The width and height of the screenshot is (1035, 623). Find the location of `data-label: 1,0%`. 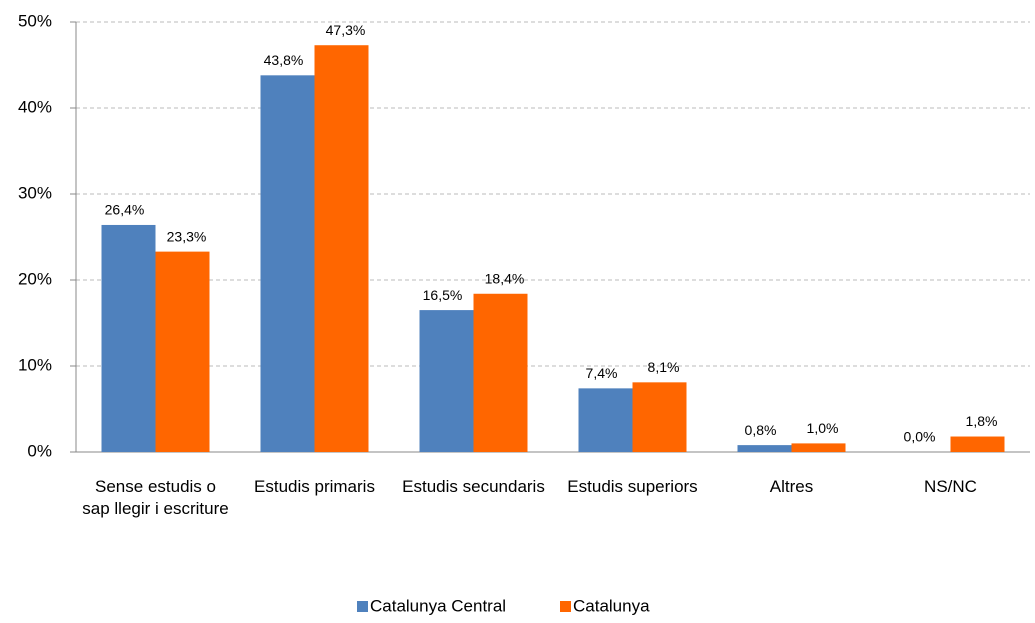

data-label: 1,0% is located at coordinates (823, 428).